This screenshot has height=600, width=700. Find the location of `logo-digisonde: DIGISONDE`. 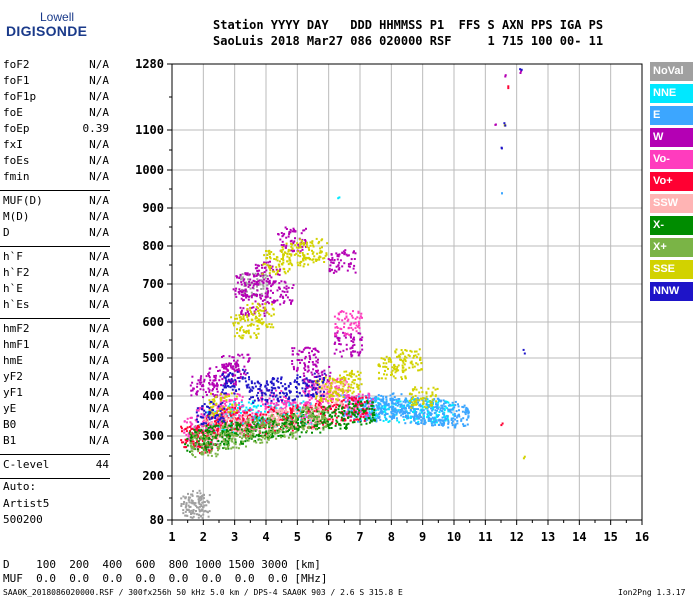

logo-digisonde: DIGISONDE is located at coordinates (47, 31).